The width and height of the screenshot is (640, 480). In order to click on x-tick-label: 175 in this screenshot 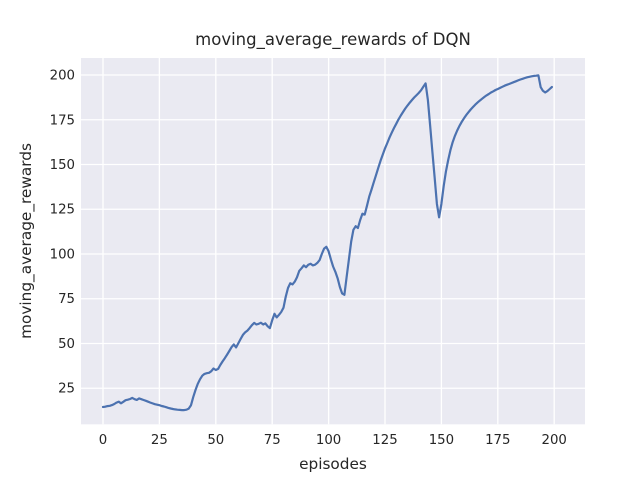, I will do `click(497, 440)`.